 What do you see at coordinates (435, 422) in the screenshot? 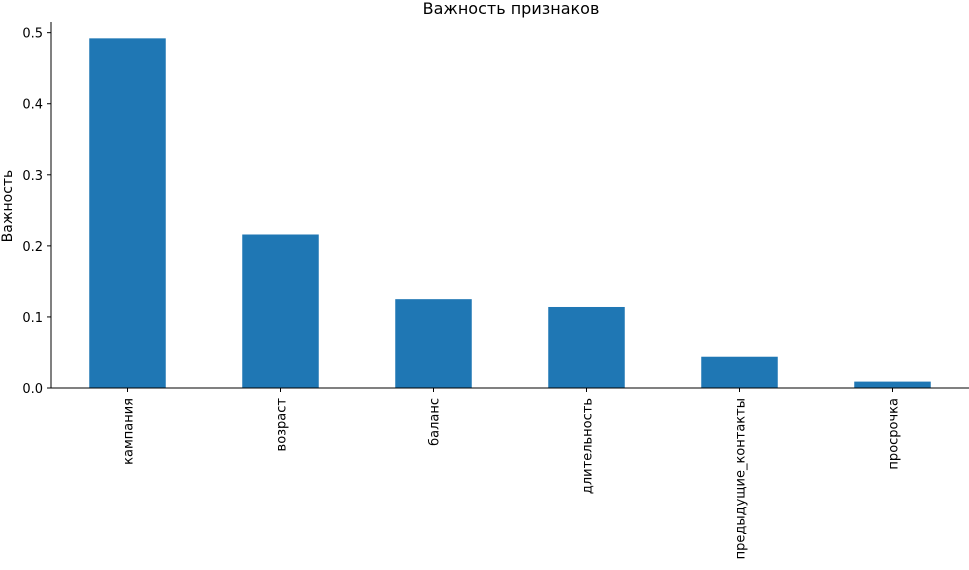
I see `x-tick-label: баланс` at bounding box center [435, 422].